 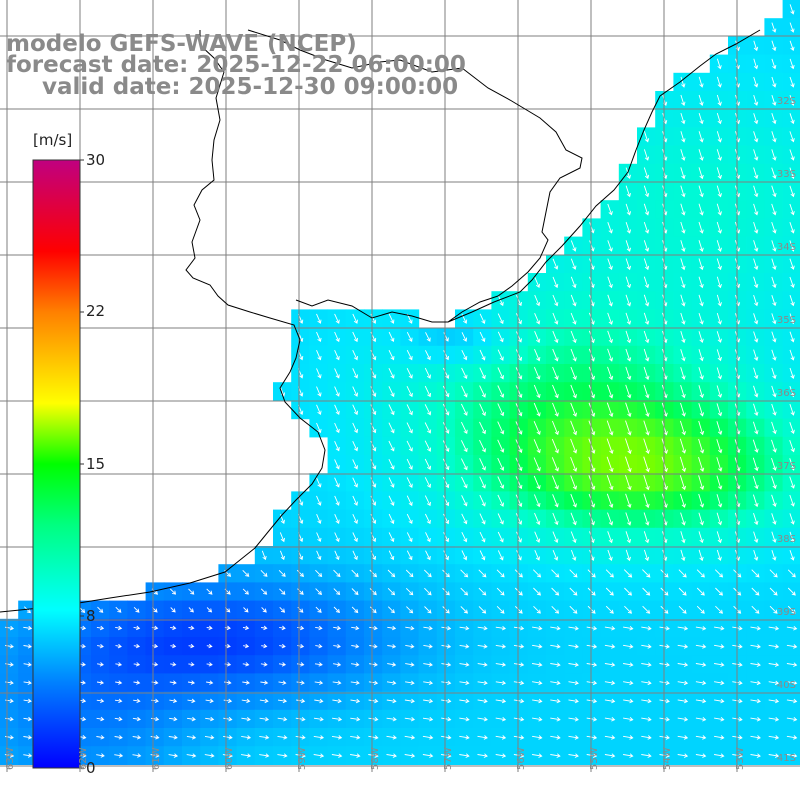 I want to click on colorbar-ticks, so click(x=82, y=464).